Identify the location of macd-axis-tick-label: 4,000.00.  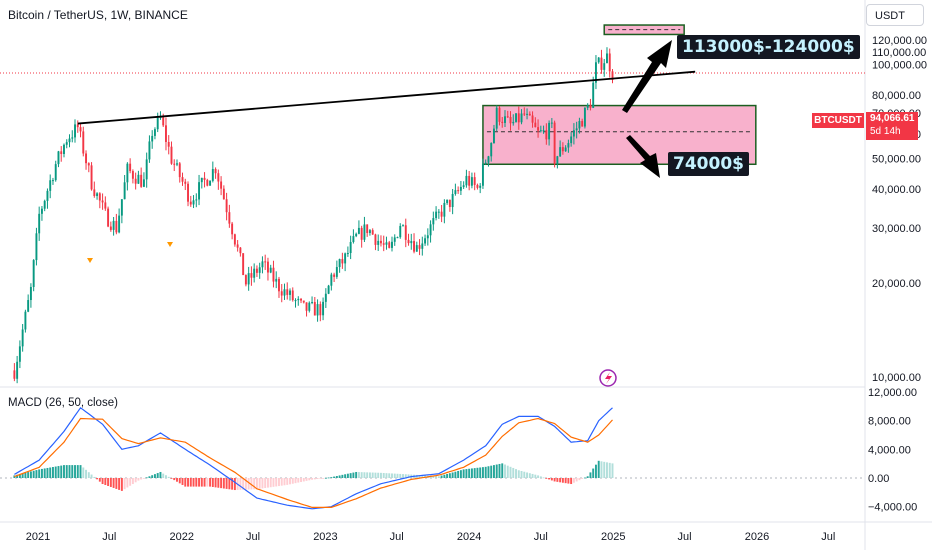
(889, 450).